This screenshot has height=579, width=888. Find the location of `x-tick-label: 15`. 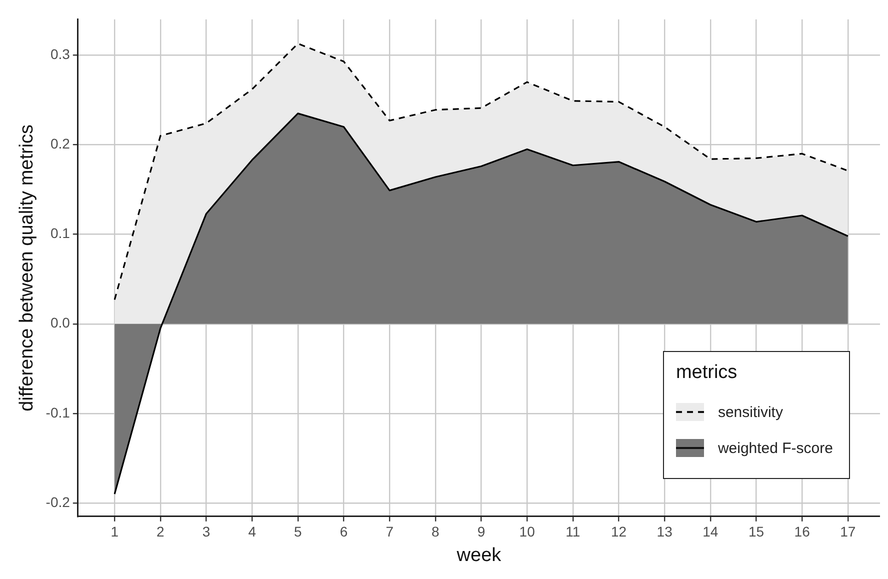

x-tick-label: 15 is located at coordinates (756, 532).